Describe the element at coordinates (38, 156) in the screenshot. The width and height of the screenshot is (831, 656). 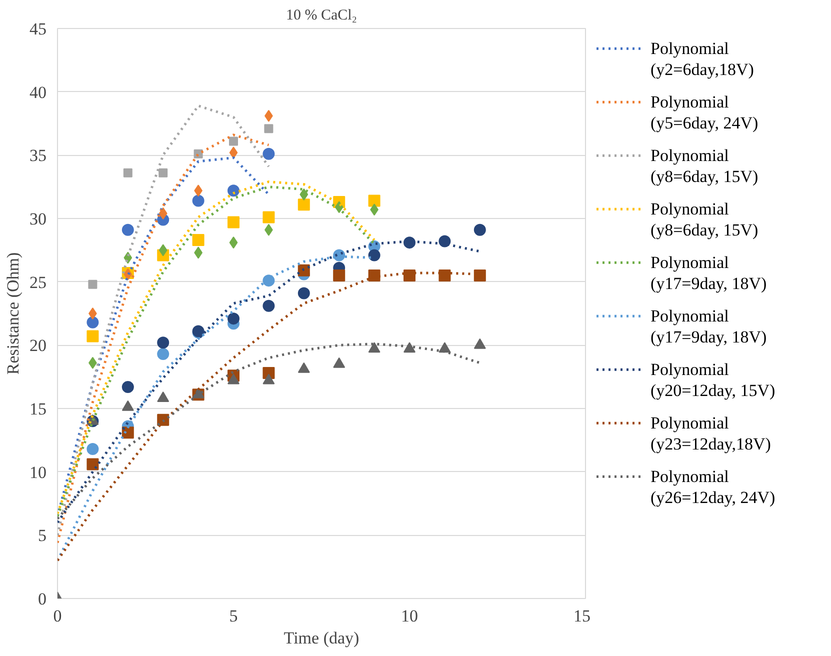
I see `y-tick-label: 35` at that location.